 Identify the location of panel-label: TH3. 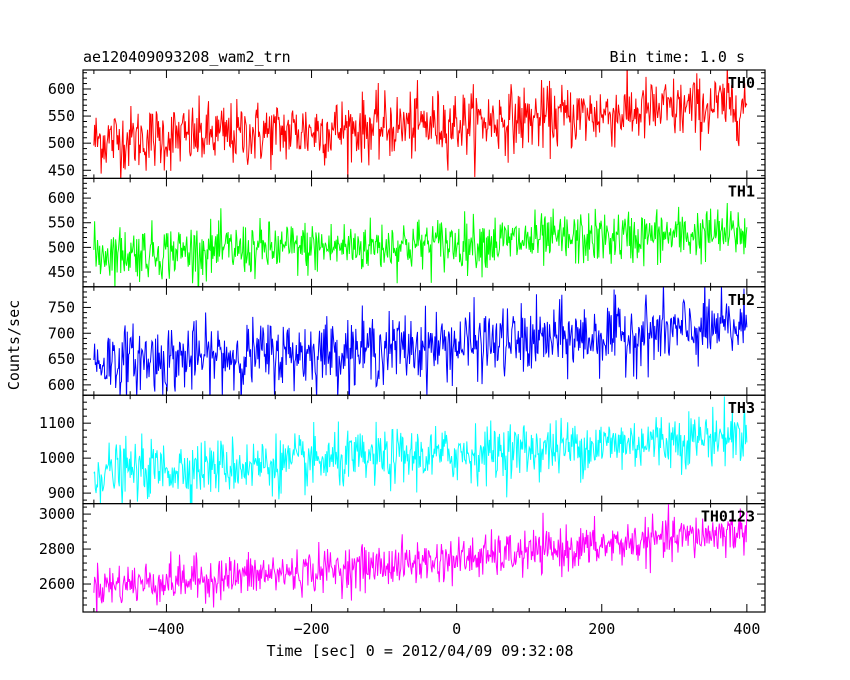
(741, 408).